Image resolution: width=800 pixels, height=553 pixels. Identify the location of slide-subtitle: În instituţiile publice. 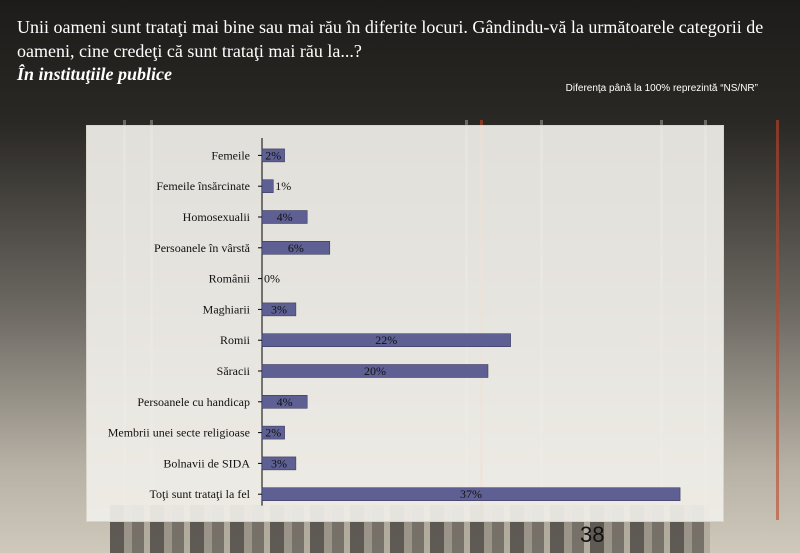
(95, 74).